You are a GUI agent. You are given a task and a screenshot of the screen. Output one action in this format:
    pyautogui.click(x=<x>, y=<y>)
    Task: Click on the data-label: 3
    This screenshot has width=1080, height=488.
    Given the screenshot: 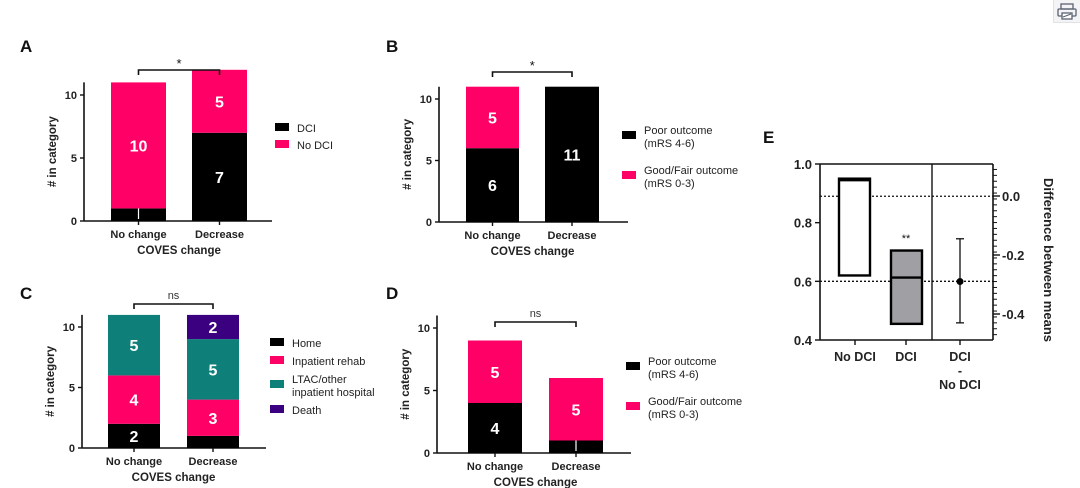 What is the action you would take?
    pyautogui.click(x=213, y=419)
    